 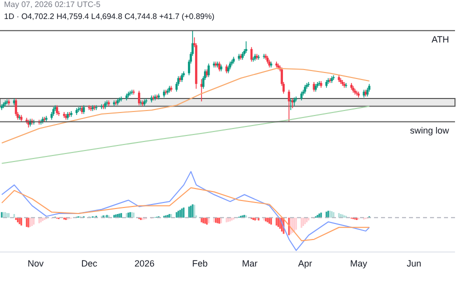 What do you see at coordinates (250, 263) in the screenshot?
I see `x-tick-label: Mar` at bounding box center [250, 263].